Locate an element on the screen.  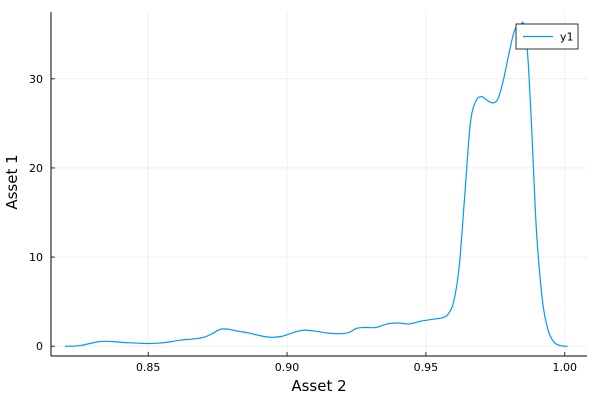
y-tick-label-2: 20 is located at coordinates (36, 168).